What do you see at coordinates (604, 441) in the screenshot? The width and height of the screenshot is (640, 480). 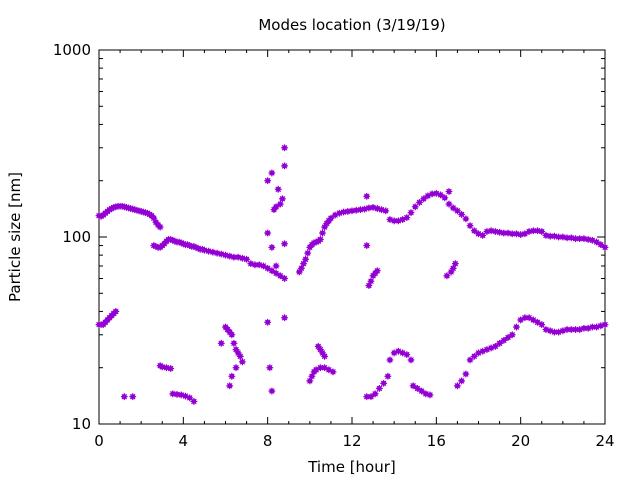 I see `x-tick-label: 24` at bounding box center [604, 441].